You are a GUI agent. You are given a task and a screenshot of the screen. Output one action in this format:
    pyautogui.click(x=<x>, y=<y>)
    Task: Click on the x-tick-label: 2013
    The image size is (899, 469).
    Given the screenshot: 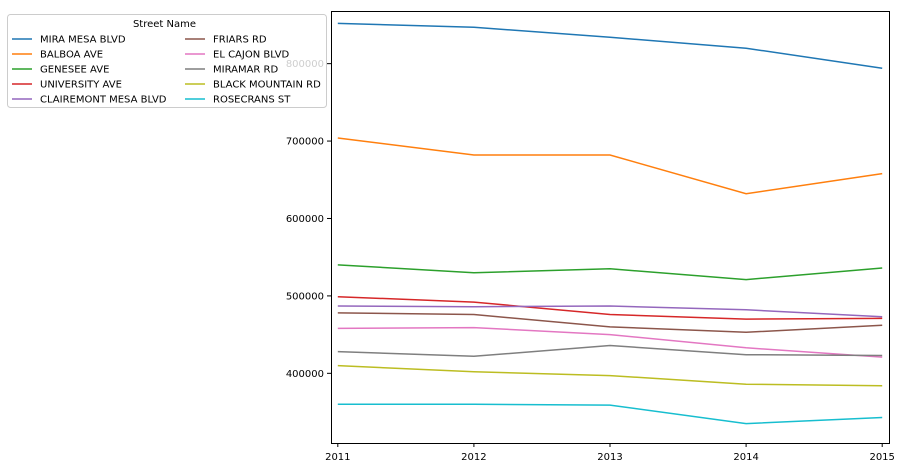 What is the action you would take?
    pyautogui.click(x=609, y=457)
    